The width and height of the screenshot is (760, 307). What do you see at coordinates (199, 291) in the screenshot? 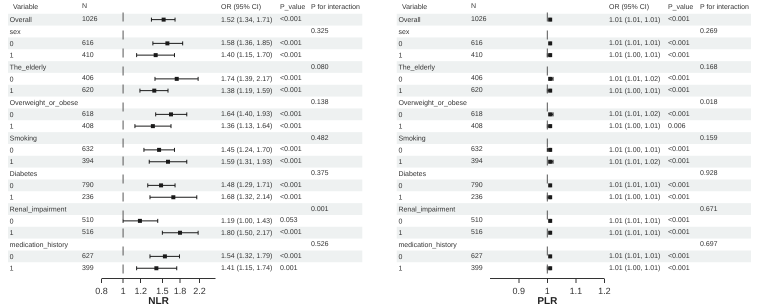
I see `x-tick-label: 2.2` at bounding box center [199, 291].